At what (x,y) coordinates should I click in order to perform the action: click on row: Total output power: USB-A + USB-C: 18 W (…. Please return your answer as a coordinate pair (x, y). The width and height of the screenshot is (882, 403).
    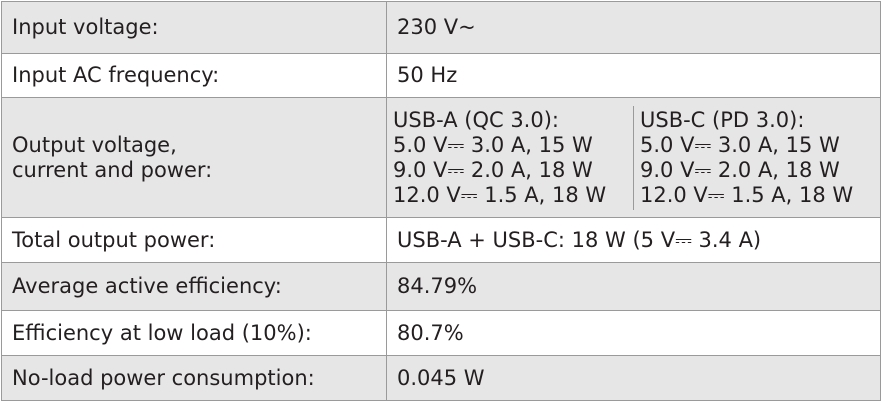
    Looking at the image, I should click on (441, 240).